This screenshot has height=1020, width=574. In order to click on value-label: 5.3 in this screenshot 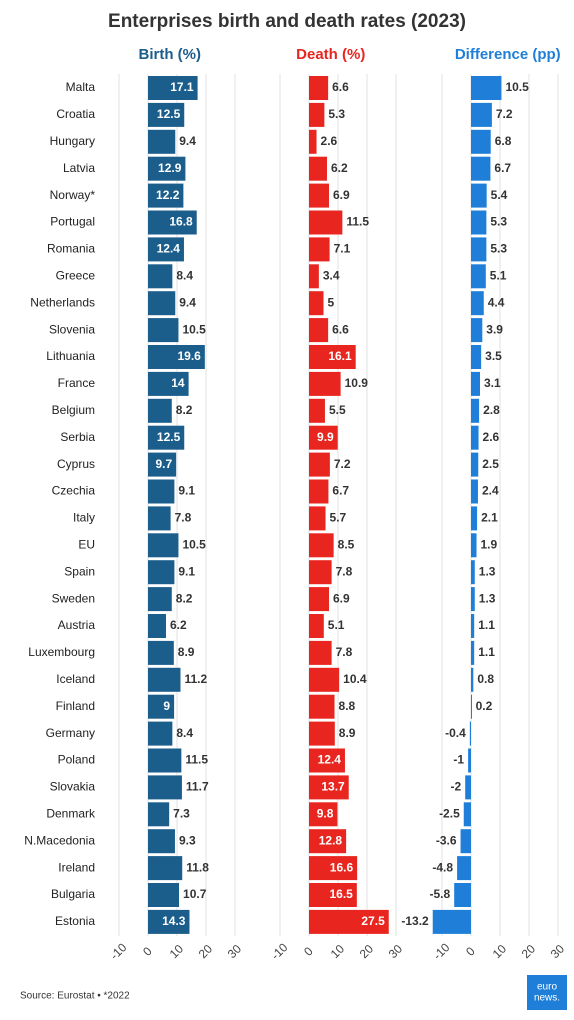, I will do `click(498, 249)`.